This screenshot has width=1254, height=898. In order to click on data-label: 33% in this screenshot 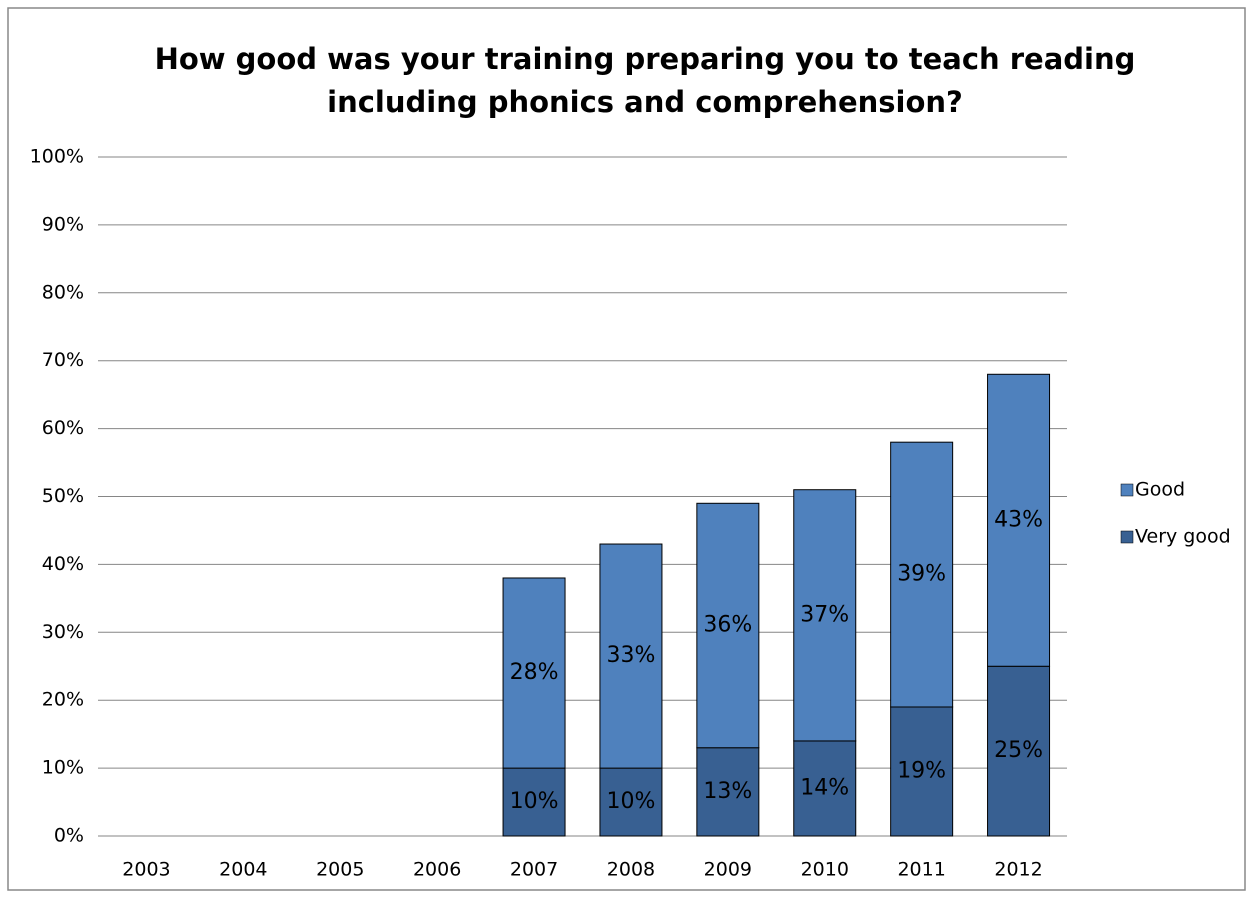, I will do `click(630, 655)`.